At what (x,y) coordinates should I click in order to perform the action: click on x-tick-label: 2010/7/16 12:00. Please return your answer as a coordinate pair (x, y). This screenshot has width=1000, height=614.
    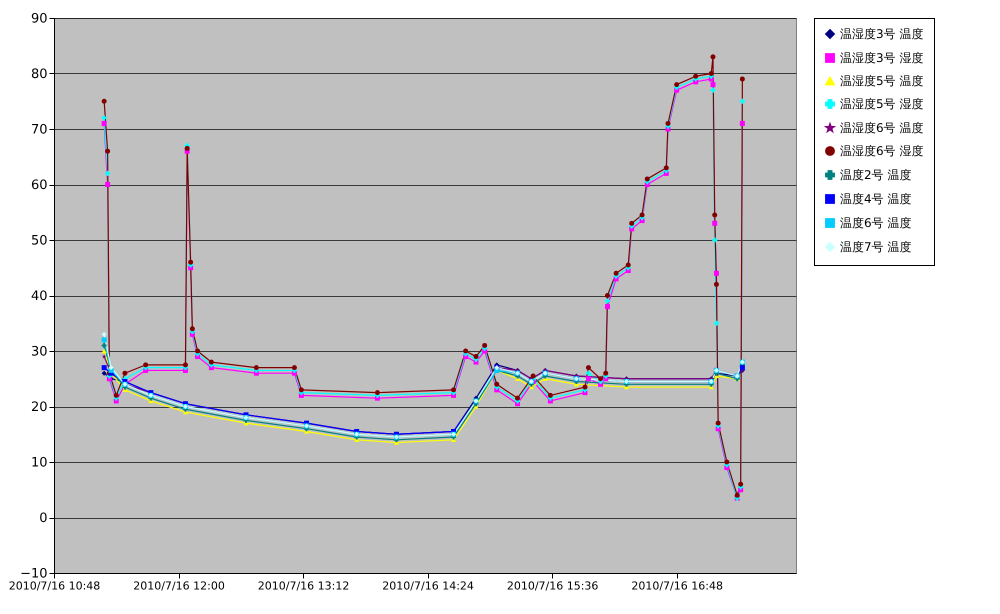
    Looking at the image, I should click on (179, 586).